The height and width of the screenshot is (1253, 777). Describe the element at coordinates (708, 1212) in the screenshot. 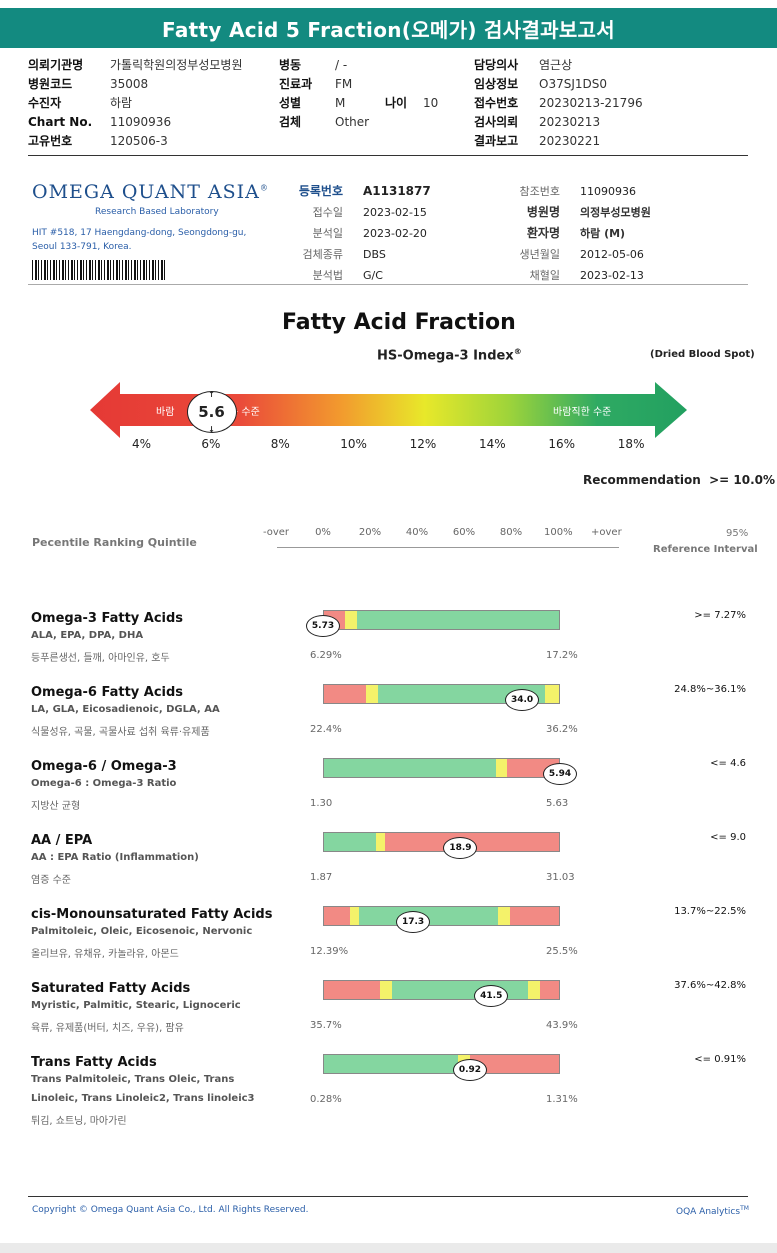

I see `brand-name: OQA Analytics` at that location.